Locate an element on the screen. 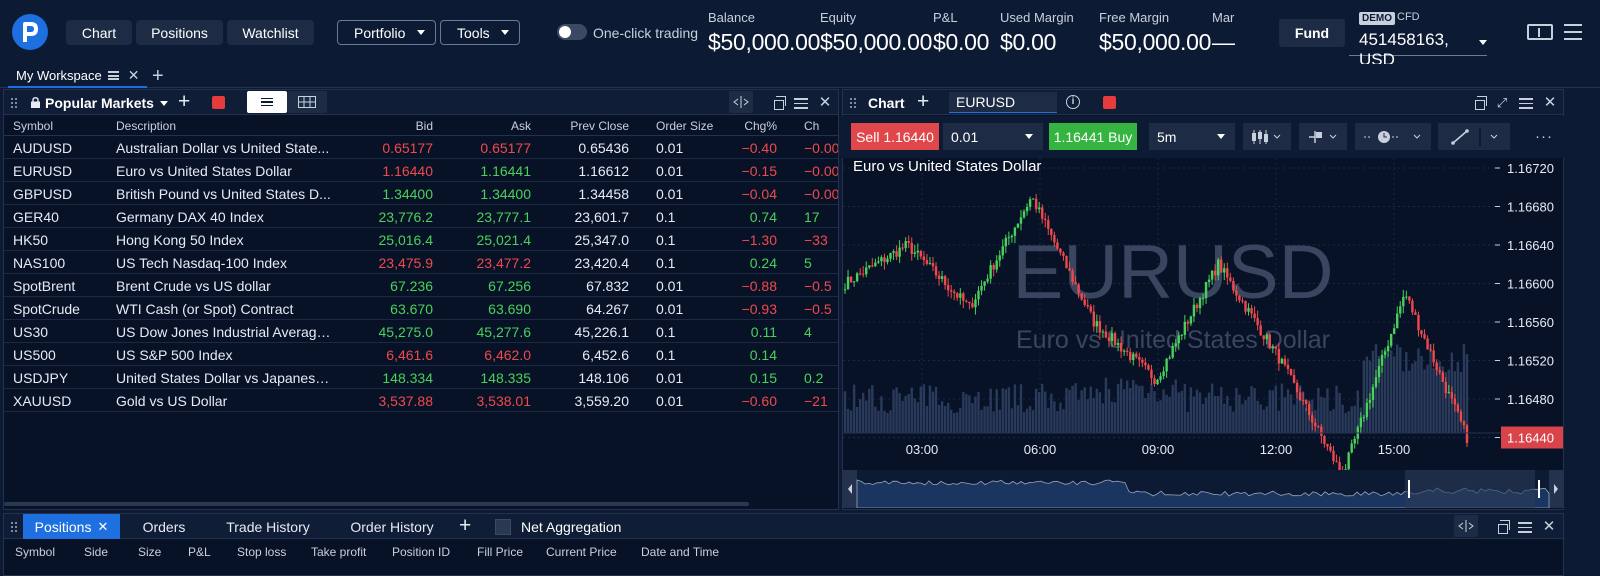 The width and height of the screenshot is (1600, 576). positions-col: Fill Price is located at coordinates (500, 552).